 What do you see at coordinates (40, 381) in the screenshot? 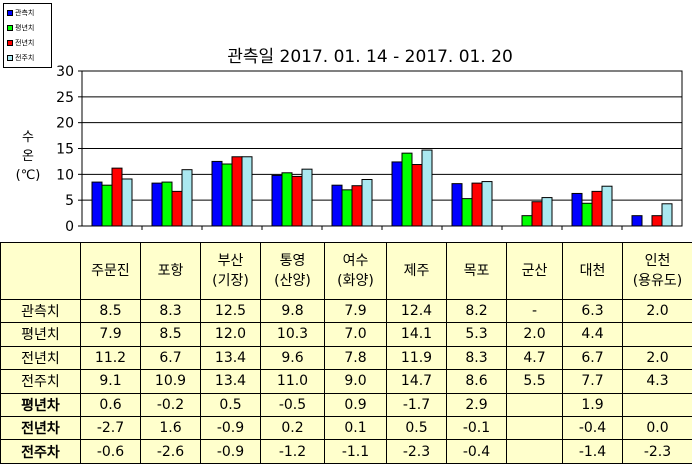
I see `row-label: 전주치` at bounding box center [40, 381].